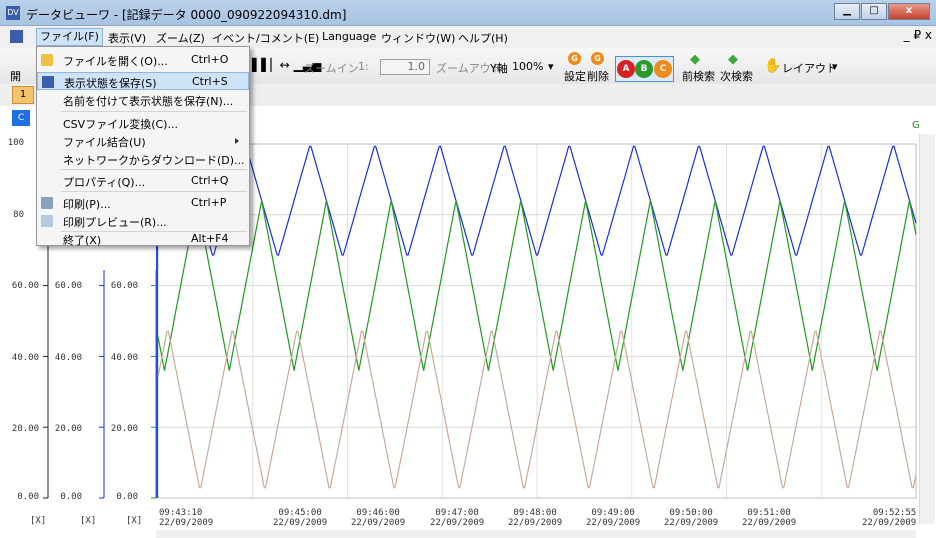  I want to click on window-title: データビューワ - [記録データ 0000_090922094310.dm], so click(186, 15).